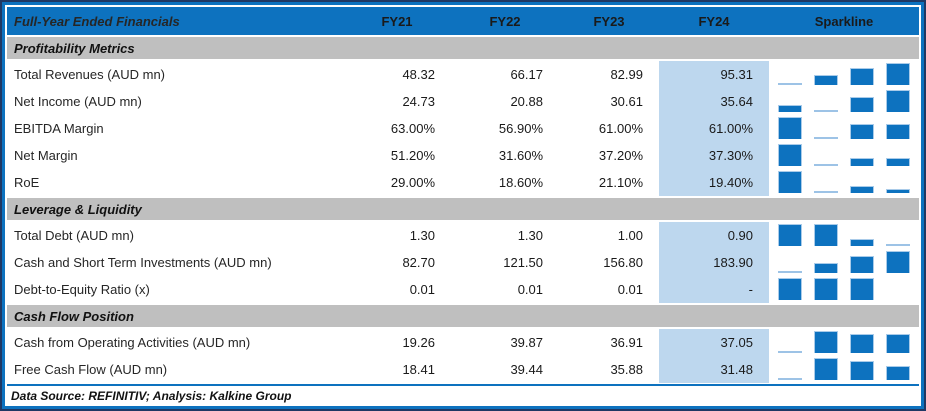 The height and width of the screenshot is (411, 926). What do you see at coordinates (530, 235) in the screenshot?
I see `cell-fy22: 1.30` at bounding box center [530, 235].